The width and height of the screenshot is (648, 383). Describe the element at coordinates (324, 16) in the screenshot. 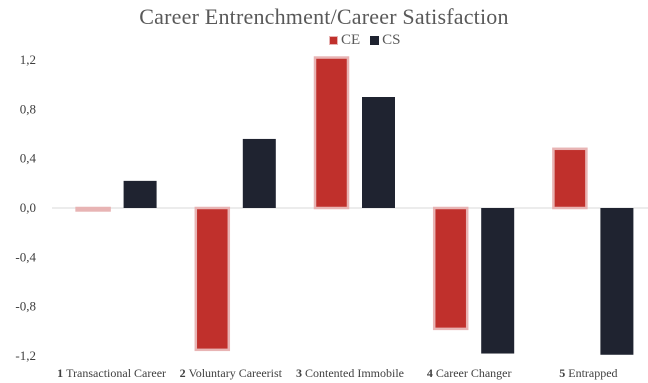

I see `chart-title: Career Entrenchment/Career Satisfaction` at that location.